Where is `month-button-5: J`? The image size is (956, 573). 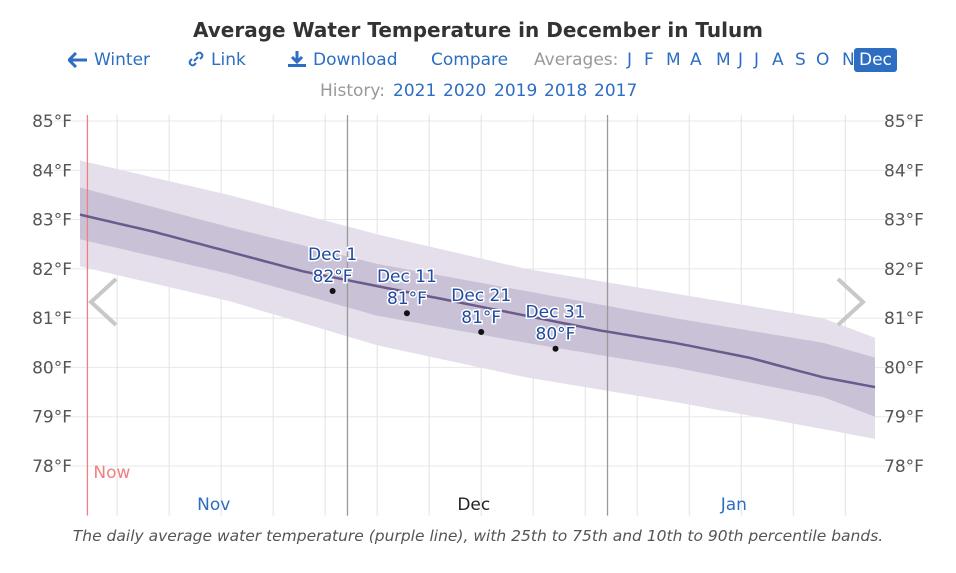
month-button-5: J is located at coordinates (741, 60).